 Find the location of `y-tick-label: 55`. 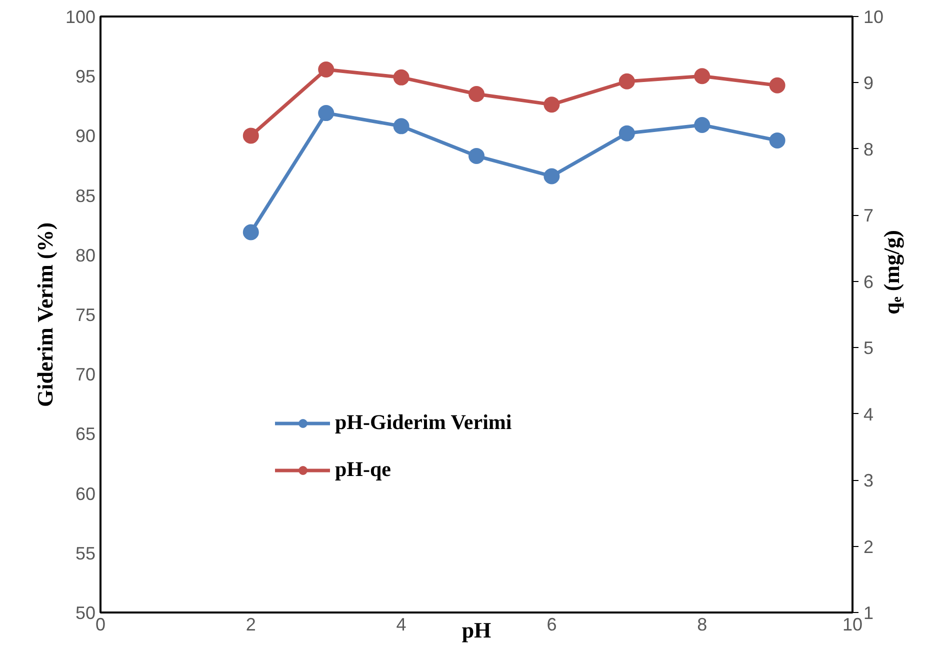

y-tick-label: 55 is located at coordinates (85, 553).